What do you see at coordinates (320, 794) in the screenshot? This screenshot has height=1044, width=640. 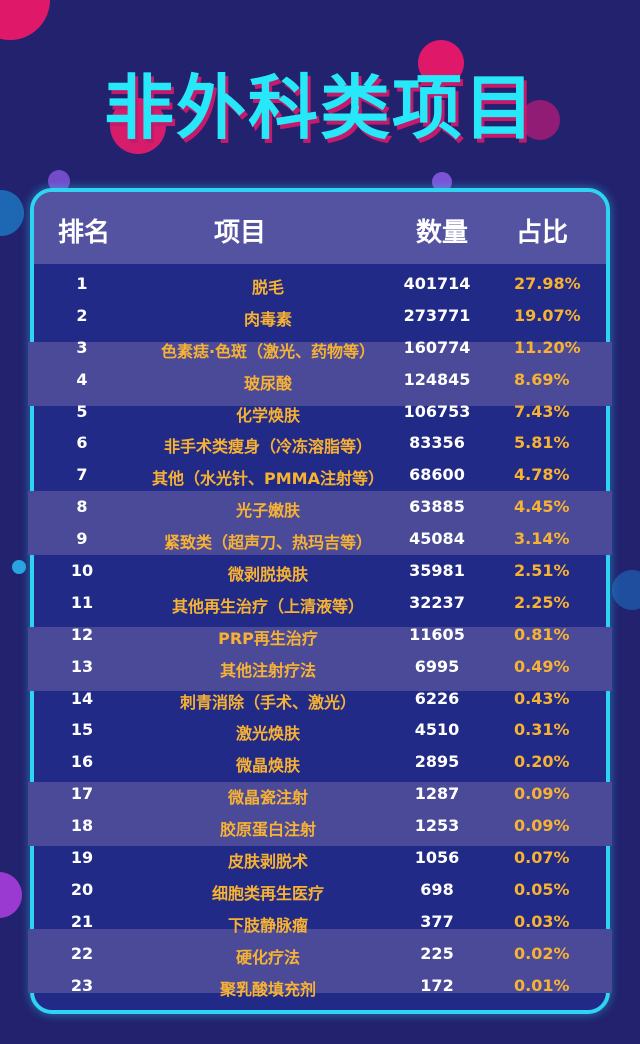 I see `table-row: 17 微晶瓷注射 1287 0.09%` at bounding box center [320, 794].